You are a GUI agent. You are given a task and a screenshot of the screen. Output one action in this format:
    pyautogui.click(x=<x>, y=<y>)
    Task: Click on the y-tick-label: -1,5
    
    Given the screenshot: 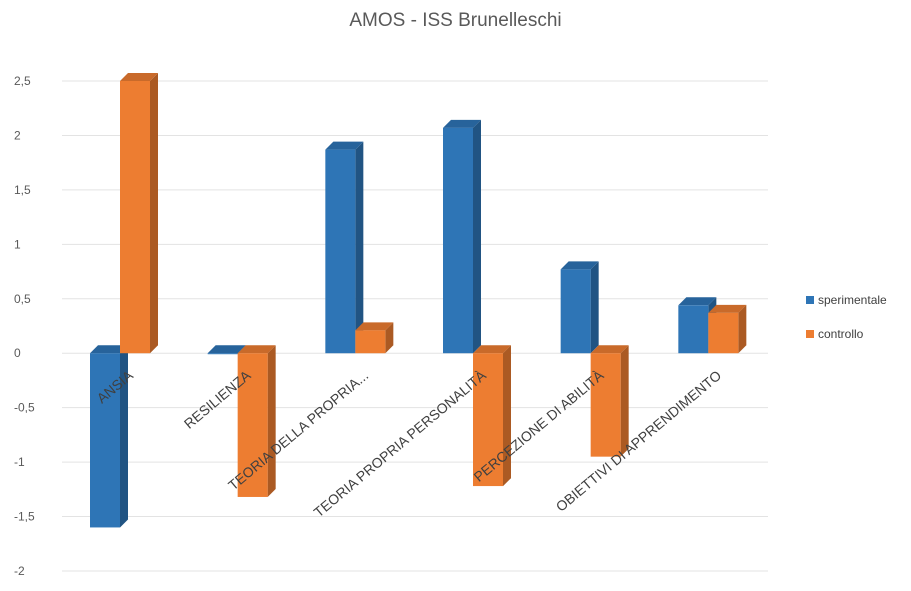 What is the action you would take?
    pyautogui.click(x=24, y=517)
    